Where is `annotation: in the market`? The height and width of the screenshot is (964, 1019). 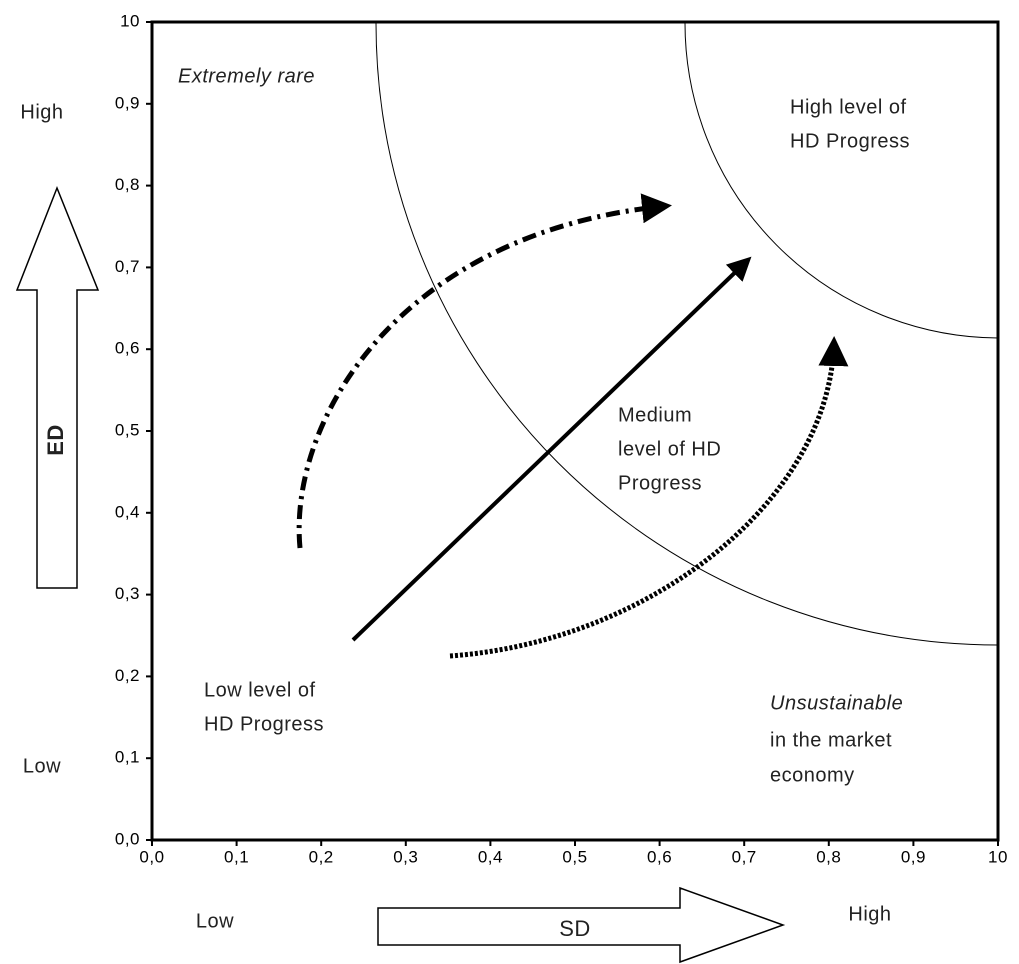 annotation: in the market is located at coordinates (831, 740).